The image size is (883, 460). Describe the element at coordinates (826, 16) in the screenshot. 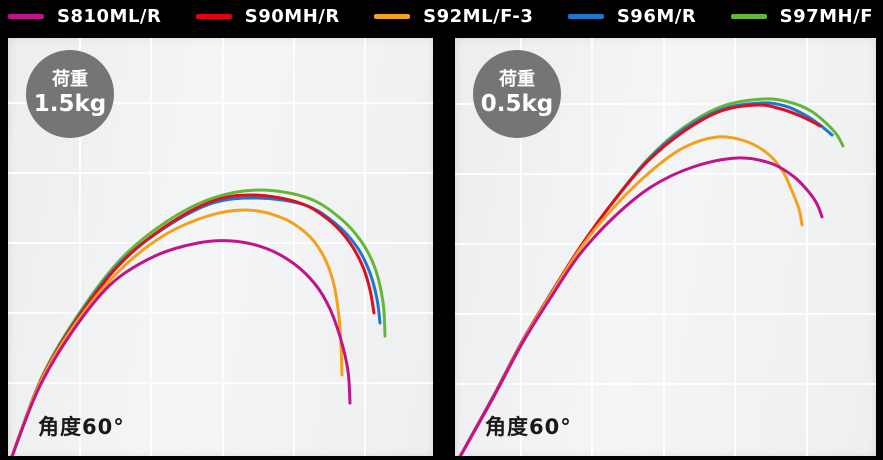

I see `legend-item-label: S97MH/F` at that location.